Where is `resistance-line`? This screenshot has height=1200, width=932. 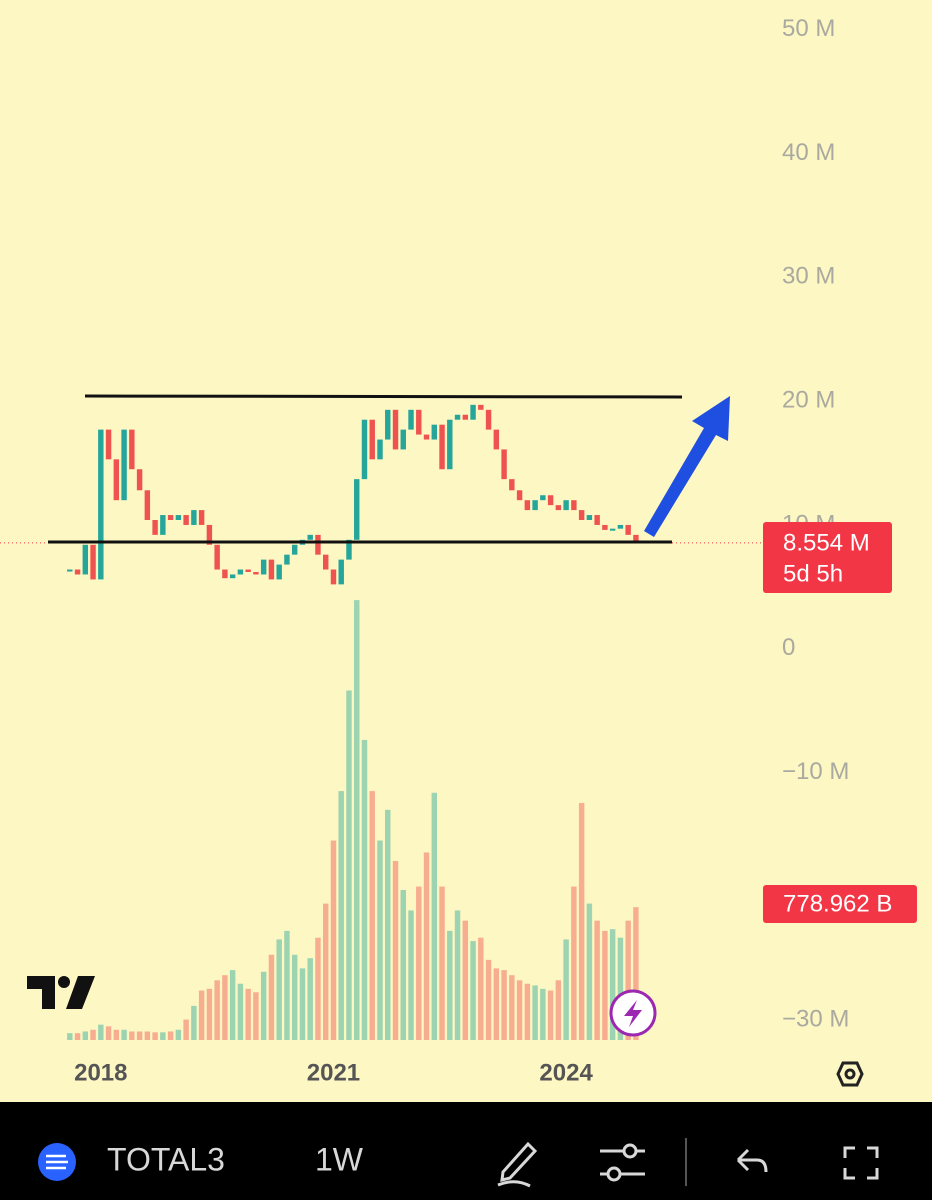 resistance-line is located at coordinates (383, 396).